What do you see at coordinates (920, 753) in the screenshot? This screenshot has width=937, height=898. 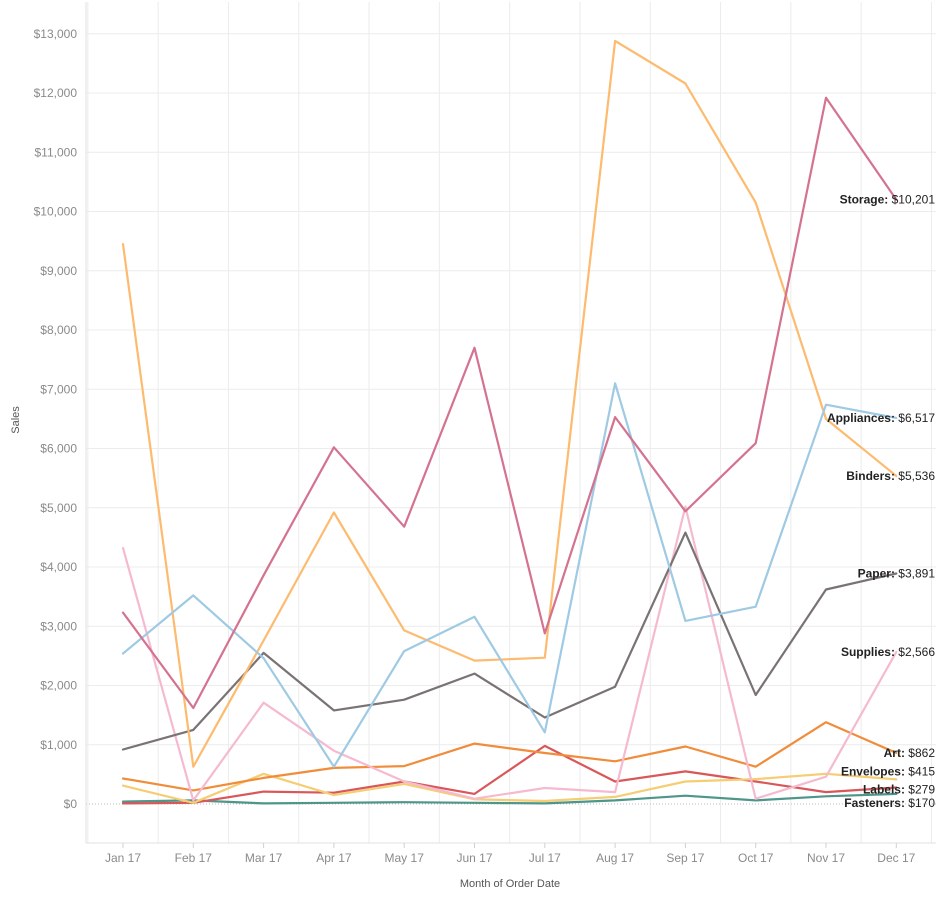 I see `end-label-series-value: $862` at bounding box center [920, 753].